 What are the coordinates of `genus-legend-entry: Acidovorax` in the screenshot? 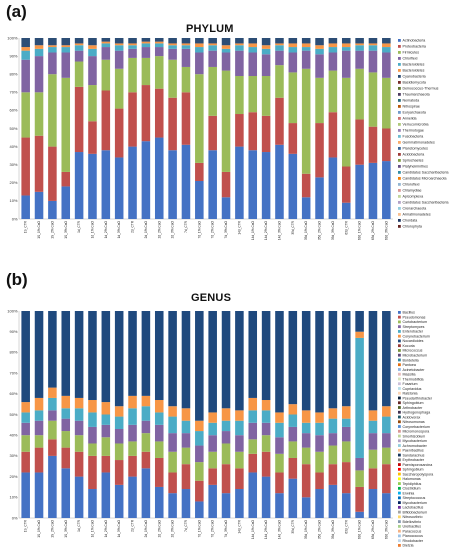 It's located at (412, 417).